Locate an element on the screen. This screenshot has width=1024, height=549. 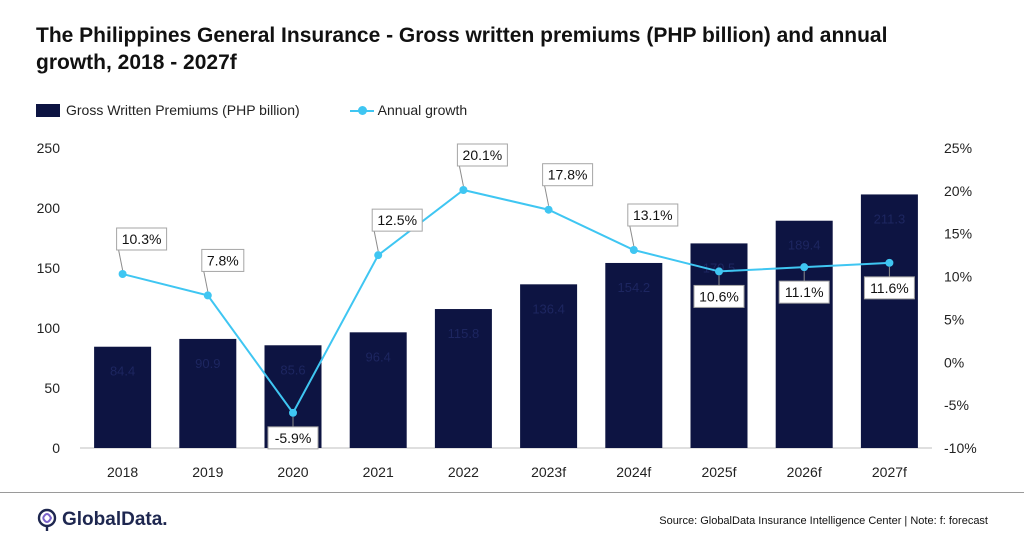
y-left-tick-label: 50 is located at coordinates (52, 388).